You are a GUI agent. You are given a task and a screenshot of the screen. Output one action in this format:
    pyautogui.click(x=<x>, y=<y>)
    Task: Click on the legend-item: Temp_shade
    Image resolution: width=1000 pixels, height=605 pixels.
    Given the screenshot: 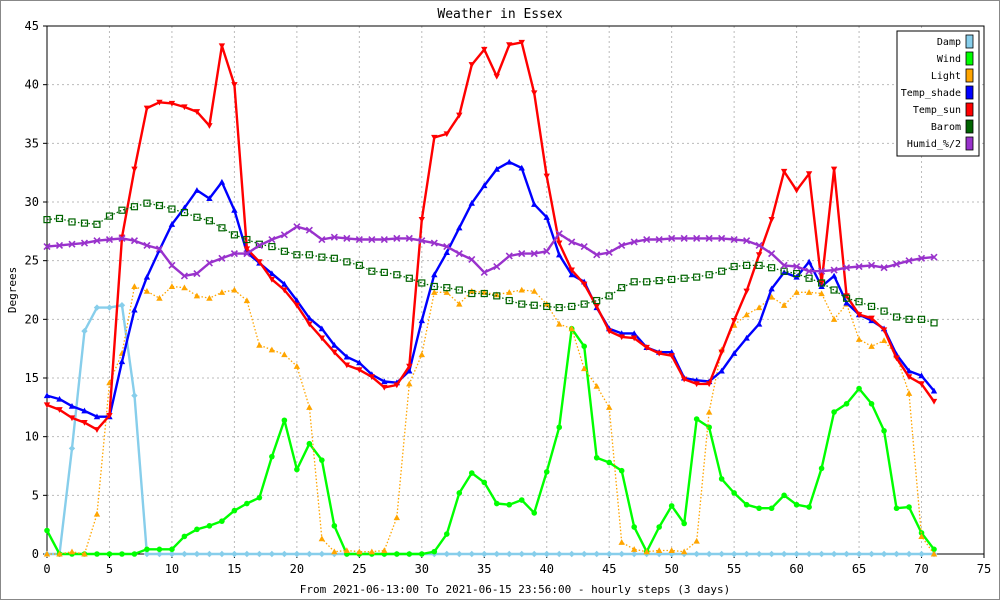 What is the action you would take?
    pyautogui.click(x=937, y=92)
    